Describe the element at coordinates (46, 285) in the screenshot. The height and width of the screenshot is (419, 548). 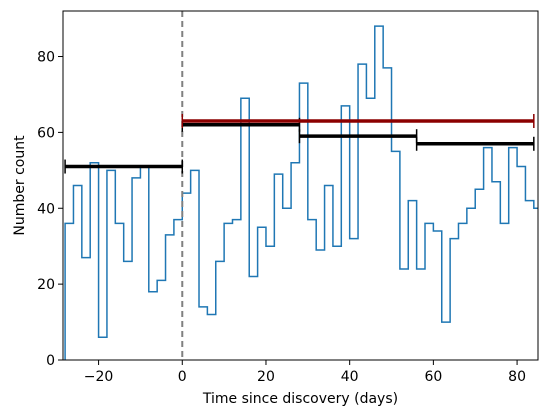
I see `y-tick-label: 20` at that location.